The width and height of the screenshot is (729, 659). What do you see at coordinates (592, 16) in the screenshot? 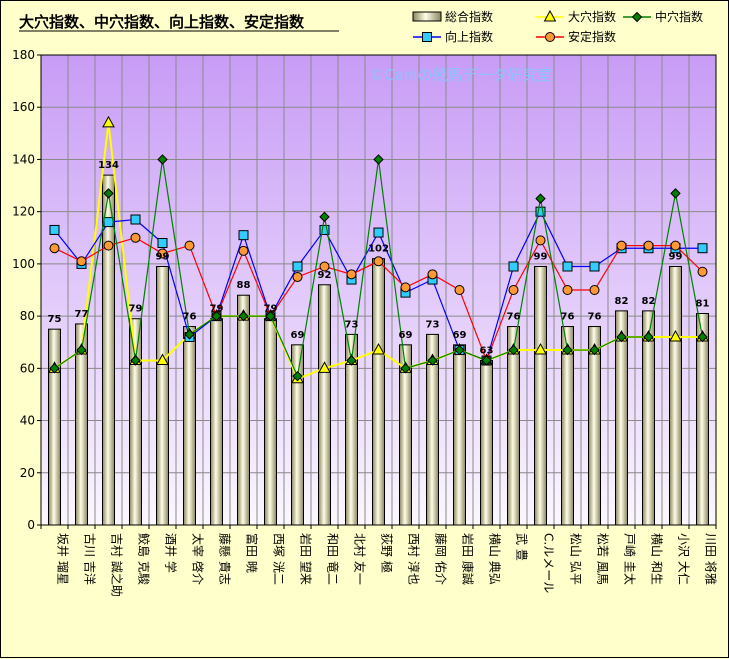
I see `legend-label: 大穴指数` at bounding box center [592, 16].